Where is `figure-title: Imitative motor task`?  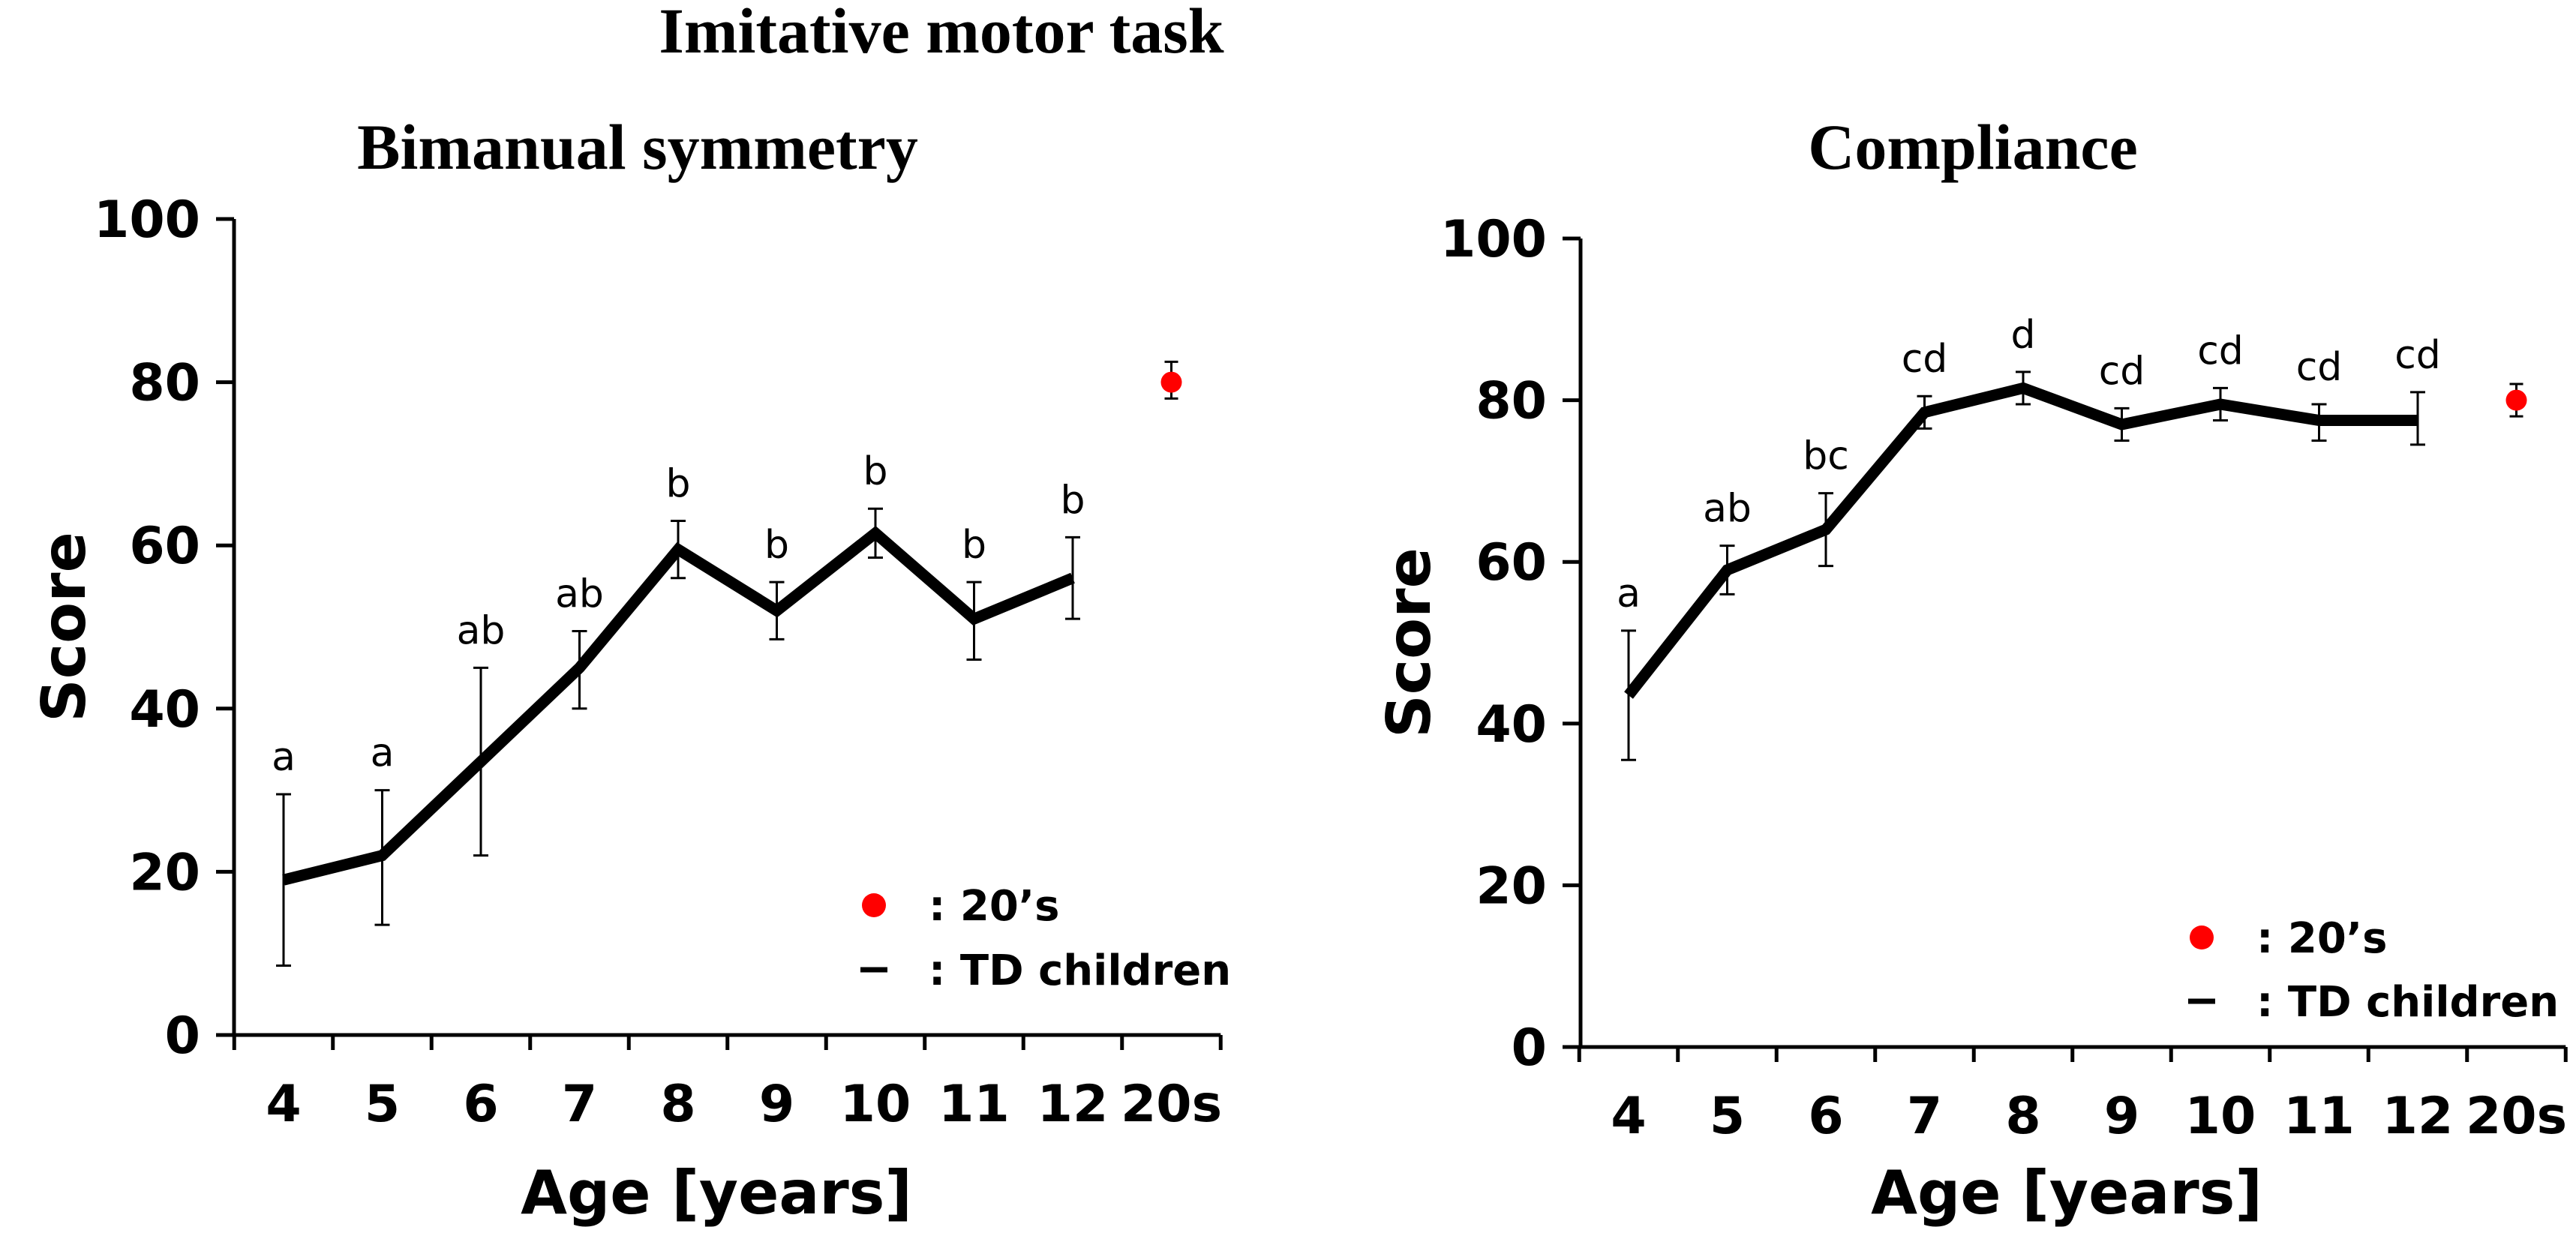
figure-title: Imitative motor task is located at coordinates (941, 33).